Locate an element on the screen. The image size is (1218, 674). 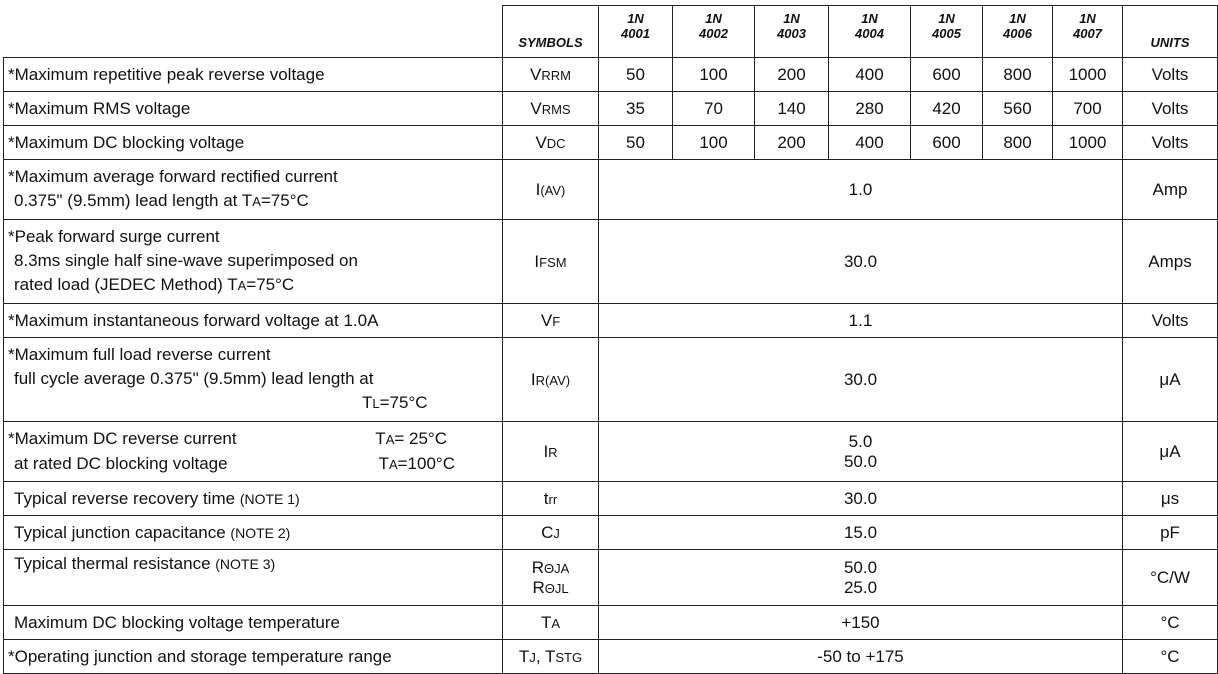
symbol-cell: RΘJA RΘJL is located at coordinates (550, 577).